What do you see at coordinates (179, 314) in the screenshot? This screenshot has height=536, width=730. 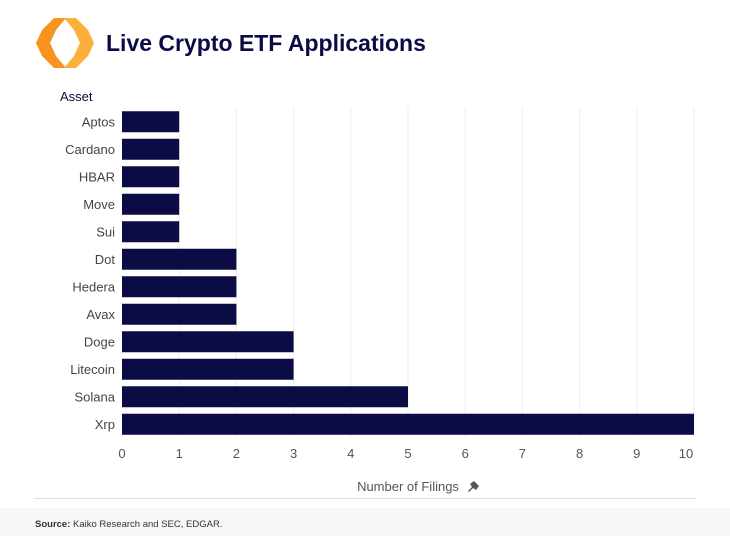 I see `bar-avax` at bounding box center [179, 314].